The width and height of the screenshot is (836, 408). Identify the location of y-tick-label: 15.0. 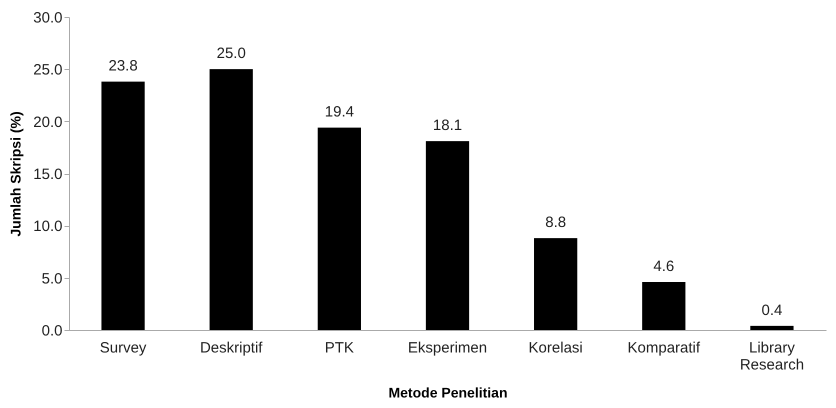
(47, 174).